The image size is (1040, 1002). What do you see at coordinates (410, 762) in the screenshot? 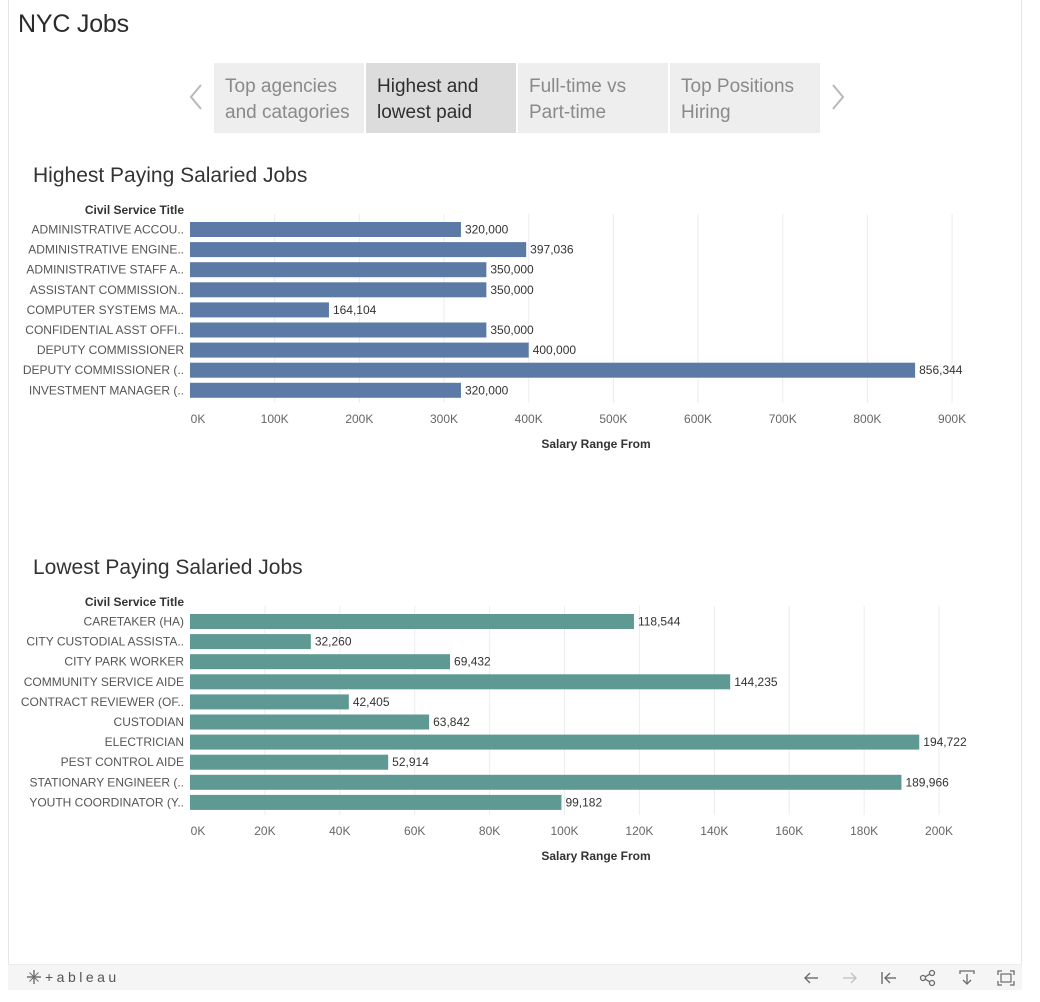
I see `data-label: 52,914` at bounding box center [410, 762].